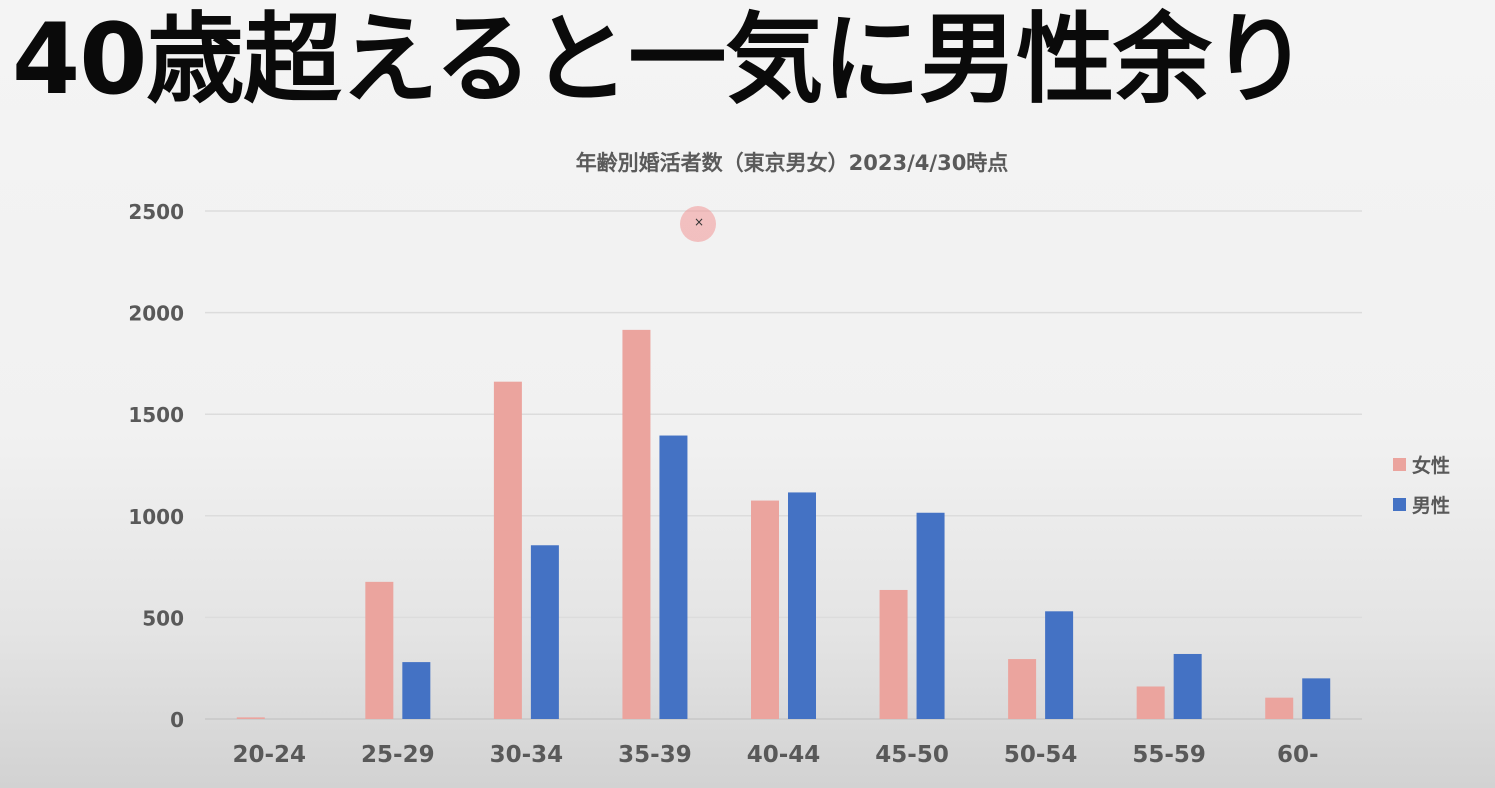  Describe the element at coordinates (1169, 755) in the screenshot. I see `x-tick-label: 55-59` at that location.